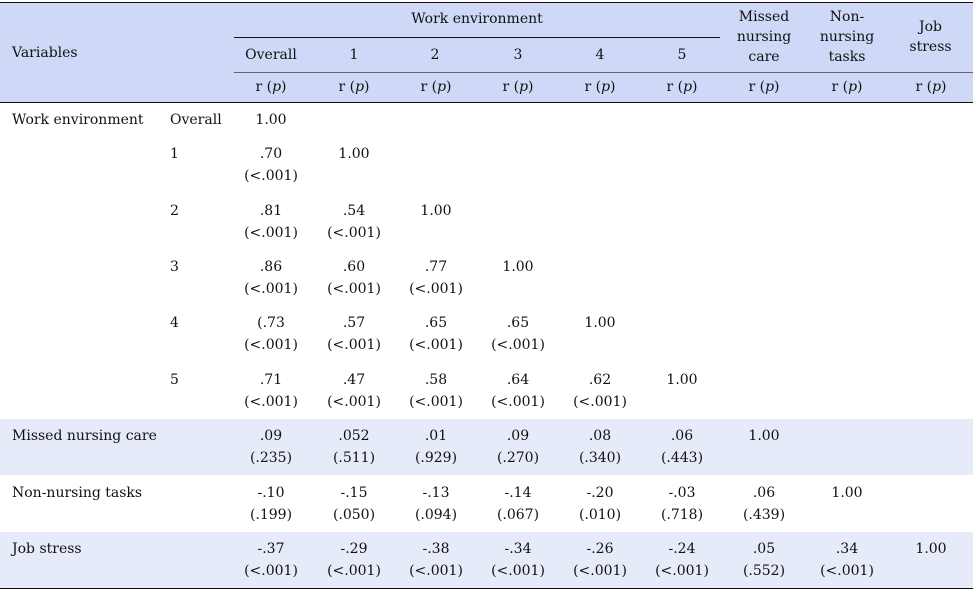 The height and width of the screenshot is (590, 973). I want to click on row-label: Non-nursing tasks, so click(77, 493).